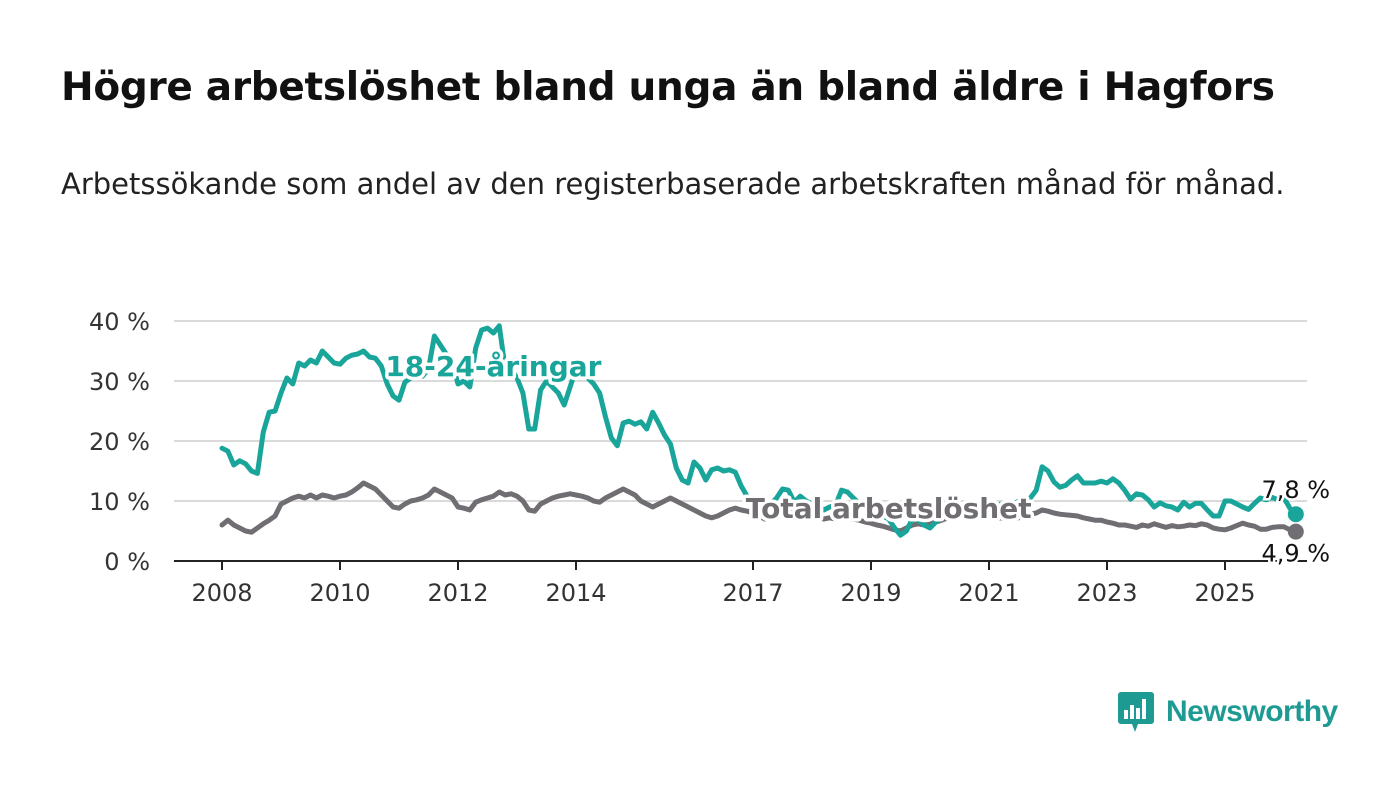 The width and height of the screenshot is (1400, 794). What do you see at coordinates (1295, 554) in the screenshot?
I see `end-value-label: 4,9 %` at bounding box center [1295, 554].